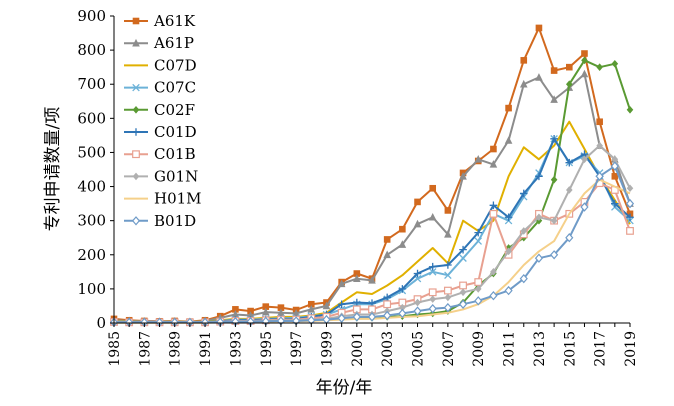  Describe the element at coordinates (601, 349) in the screenshot. I see `x-tick-label: 2017` at that location.